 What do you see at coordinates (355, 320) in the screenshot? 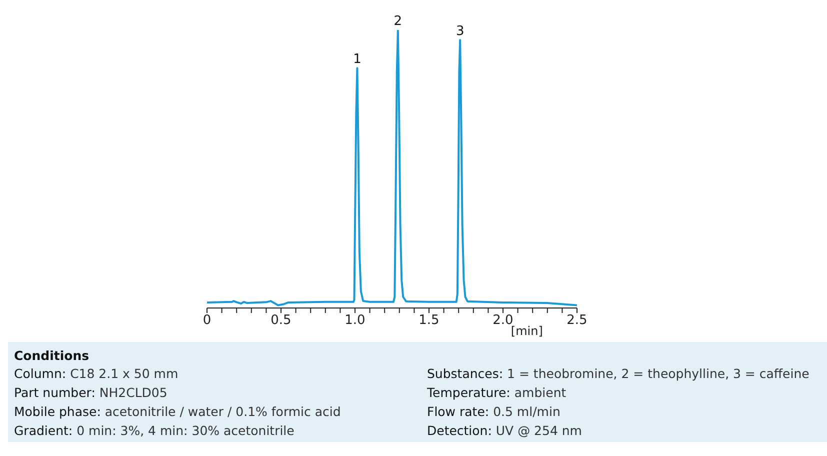
I see `x-tick-label: 1.0` at bounding box center [355, 320].